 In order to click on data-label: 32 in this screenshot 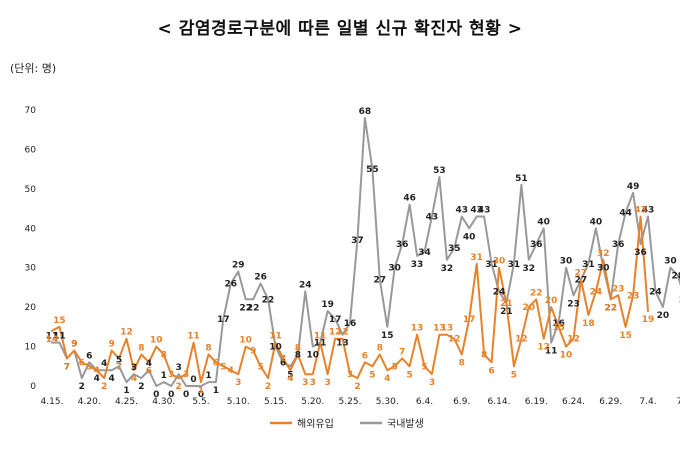, I will do `click(447, 269)`.